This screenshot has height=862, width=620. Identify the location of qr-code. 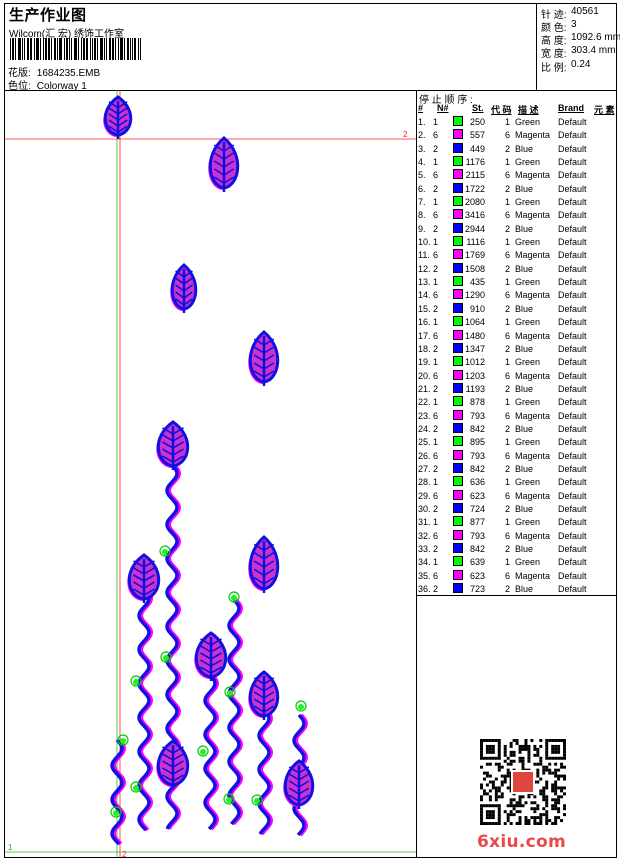
(523, 782).